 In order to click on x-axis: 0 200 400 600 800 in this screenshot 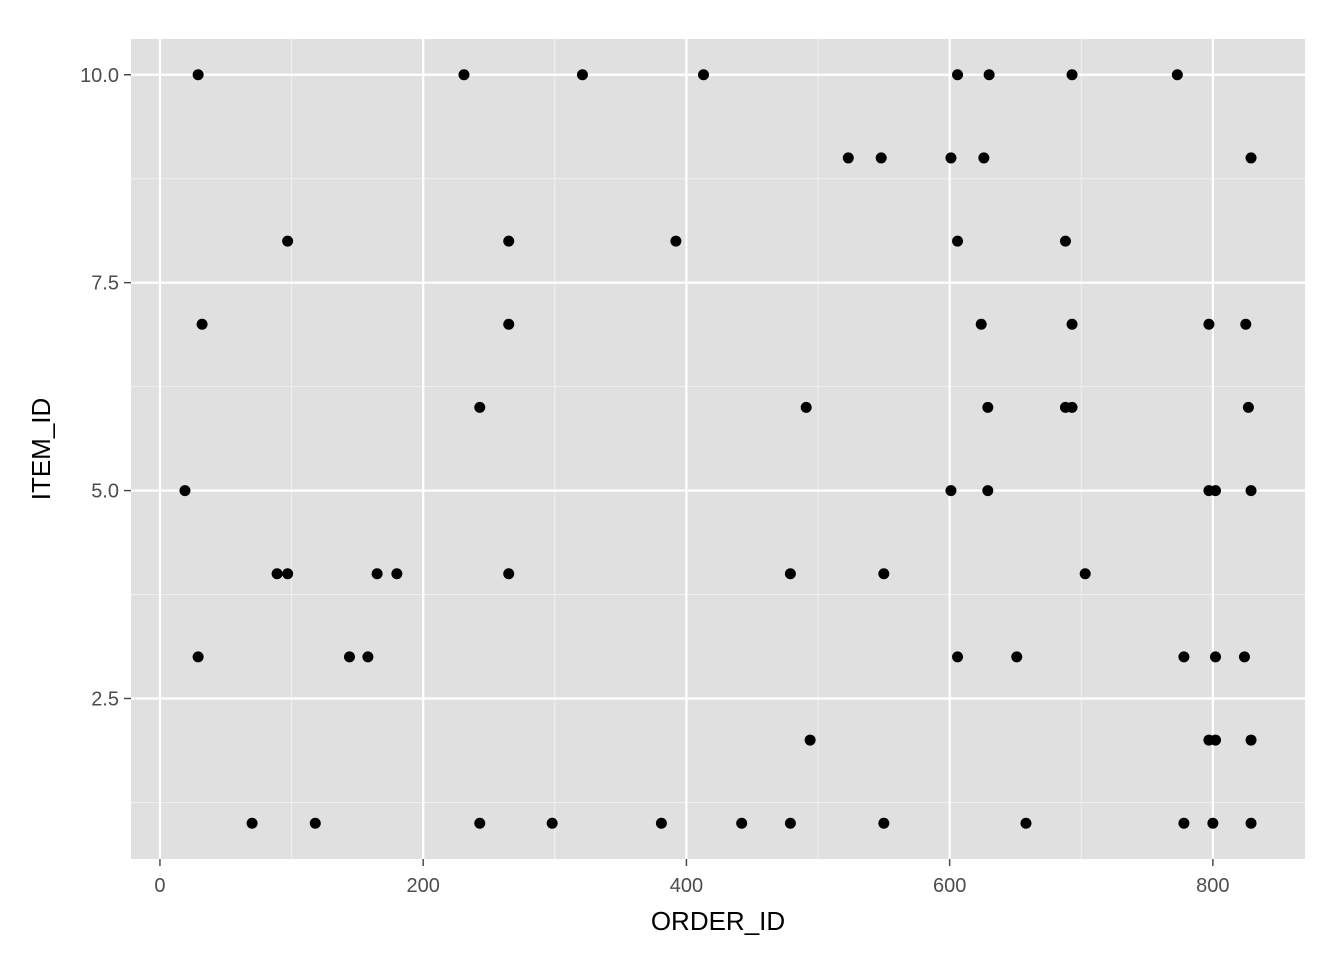, I will do `click(692, 878)`.